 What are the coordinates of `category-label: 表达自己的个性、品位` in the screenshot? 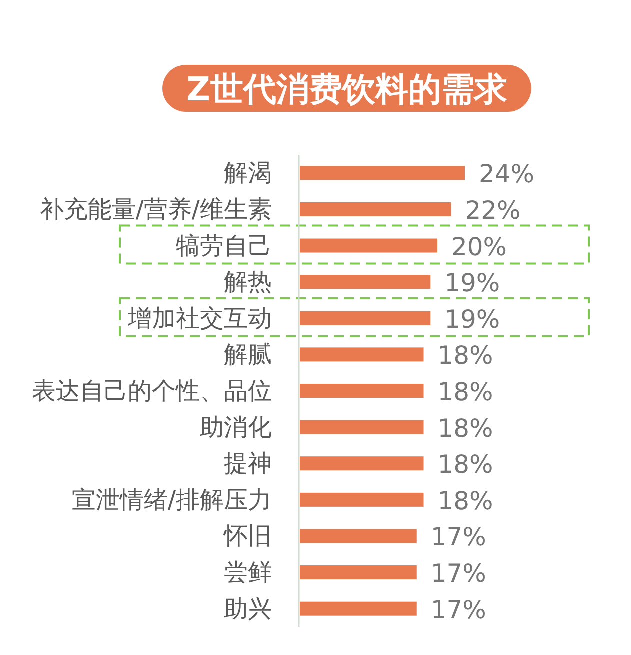 It's located at (152, 391).